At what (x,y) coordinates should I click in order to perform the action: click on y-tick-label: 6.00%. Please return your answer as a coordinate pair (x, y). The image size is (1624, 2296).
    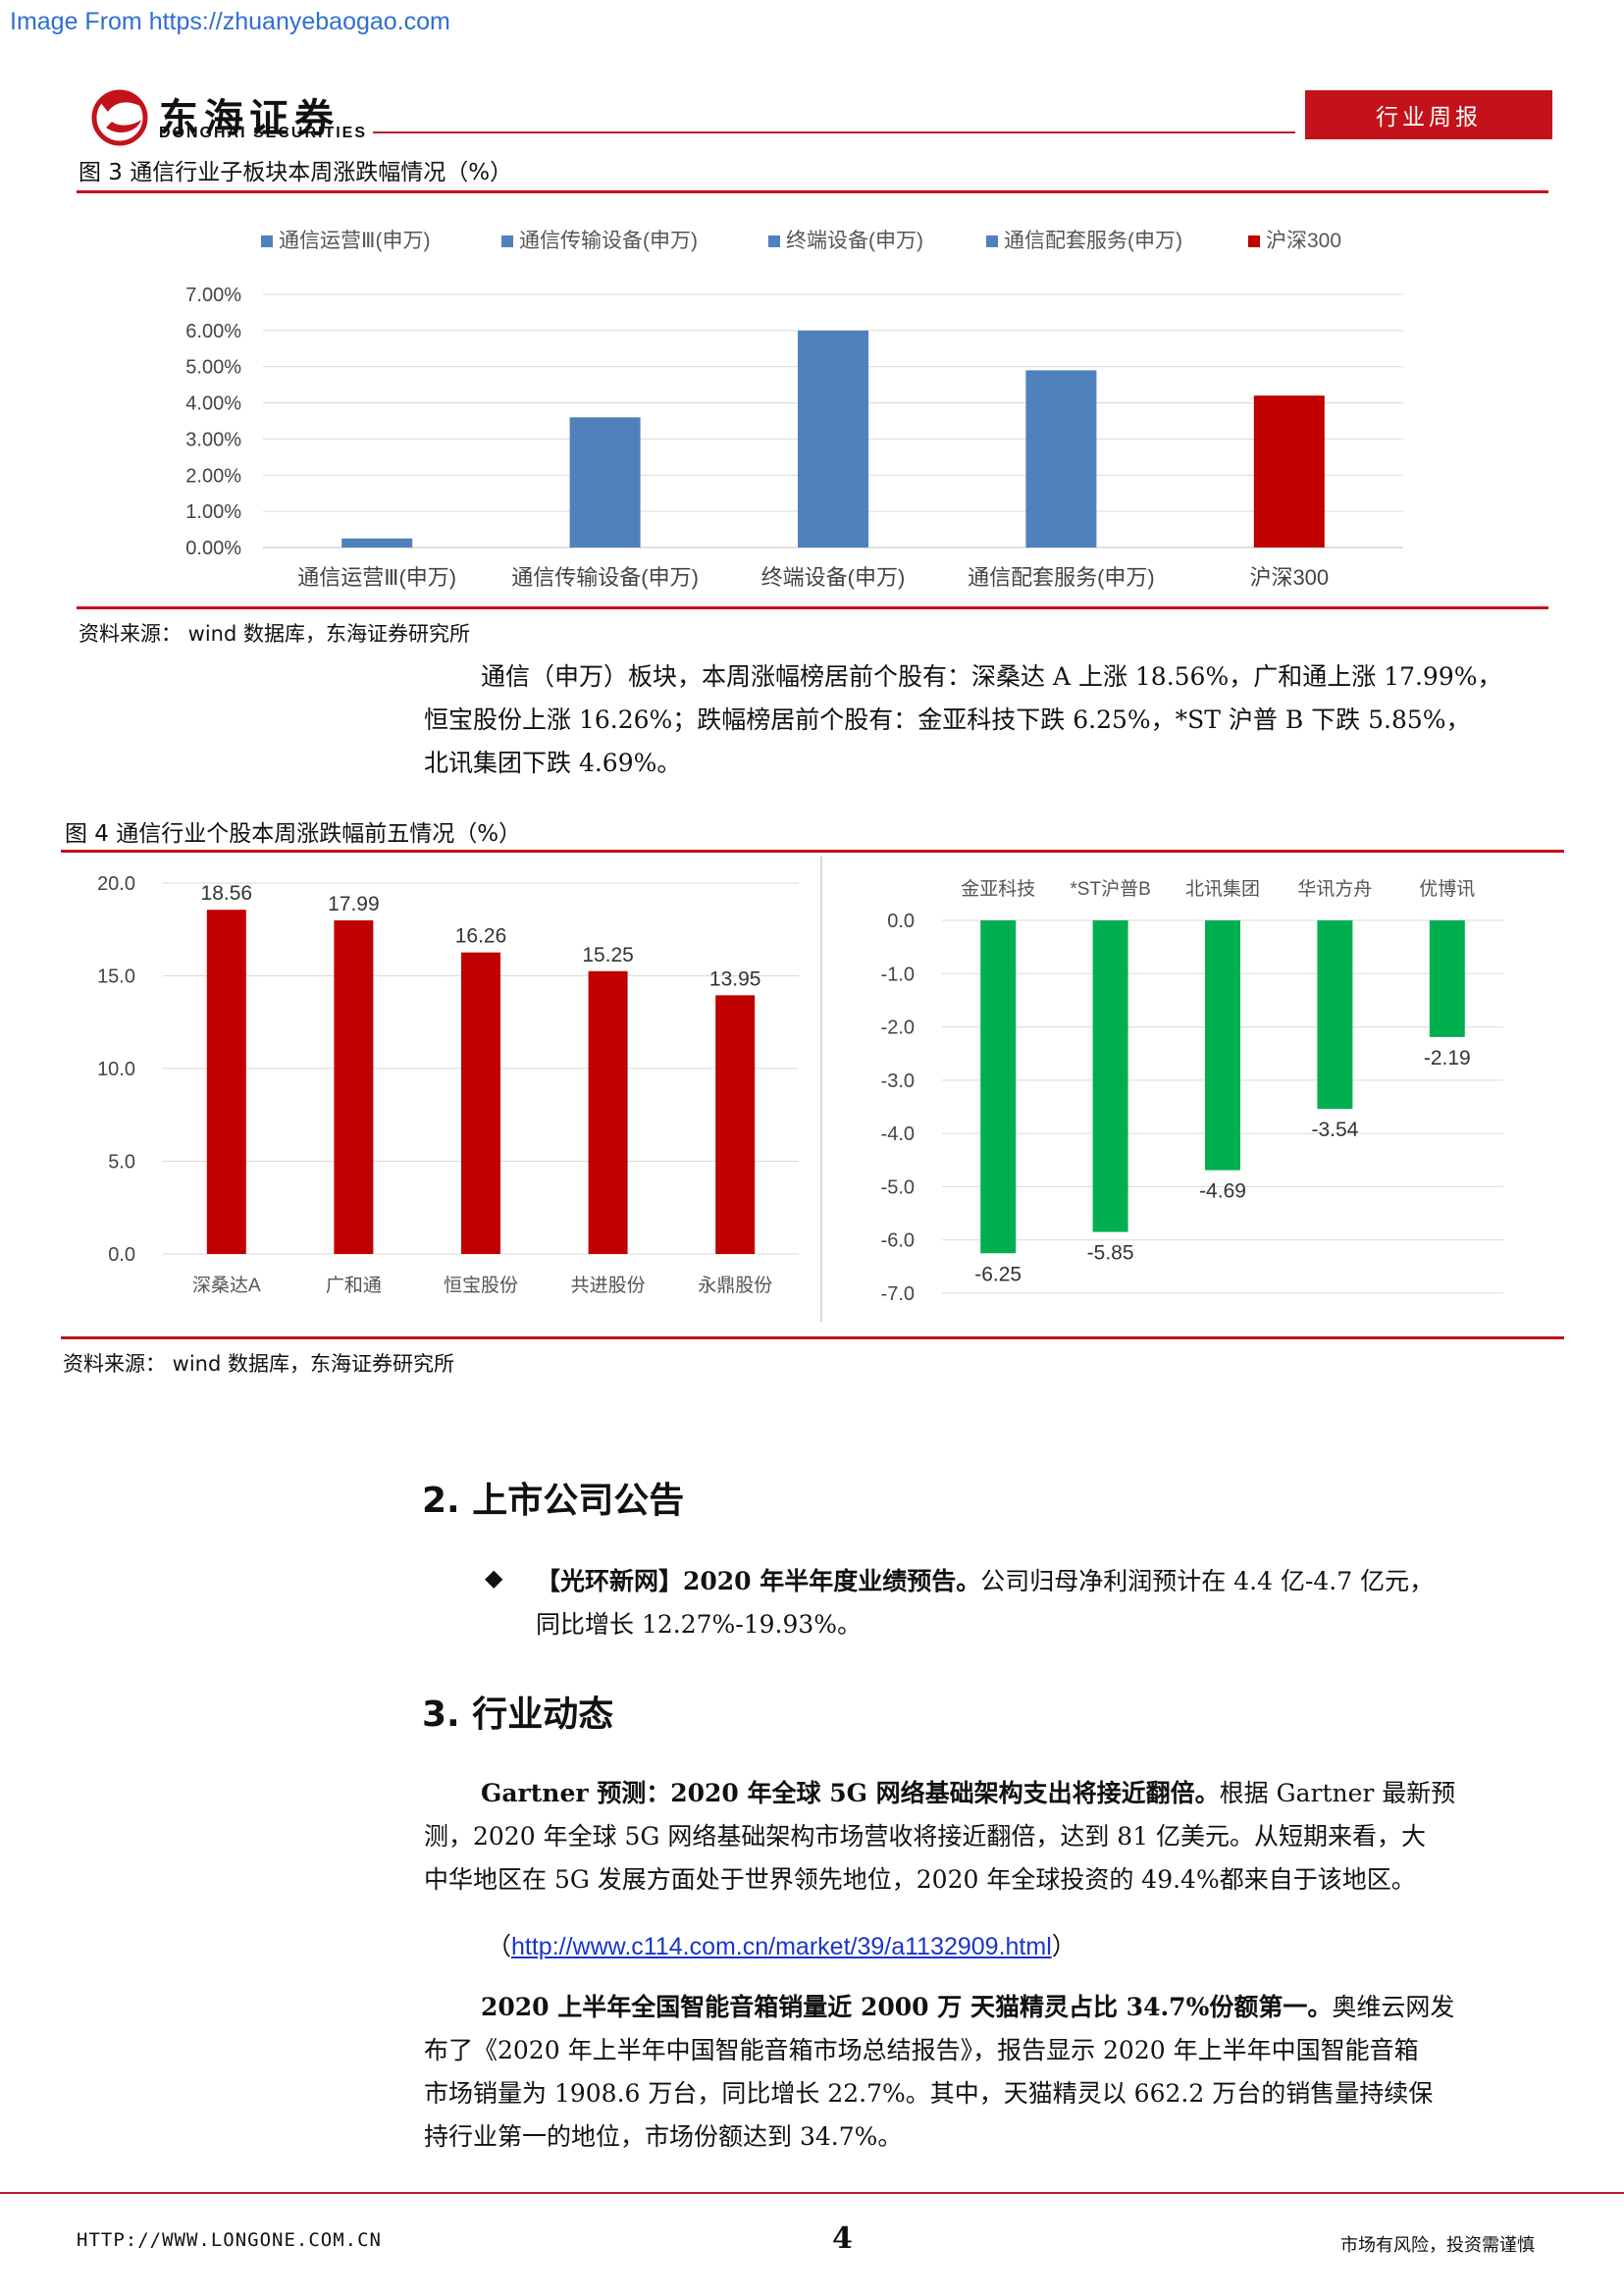
    Looking at the image, I should click on (213, 331).